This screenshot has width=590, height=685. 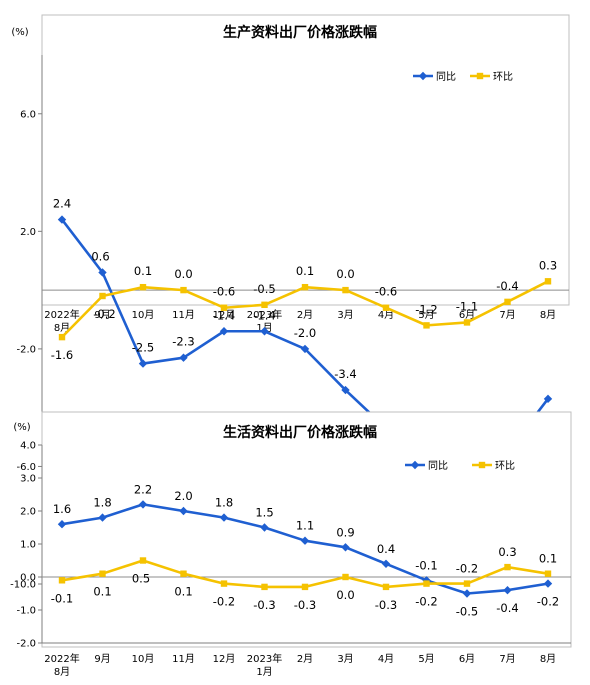 I want to click on chart-1-x-tick-label: 6月, so click(x=467, y=315).